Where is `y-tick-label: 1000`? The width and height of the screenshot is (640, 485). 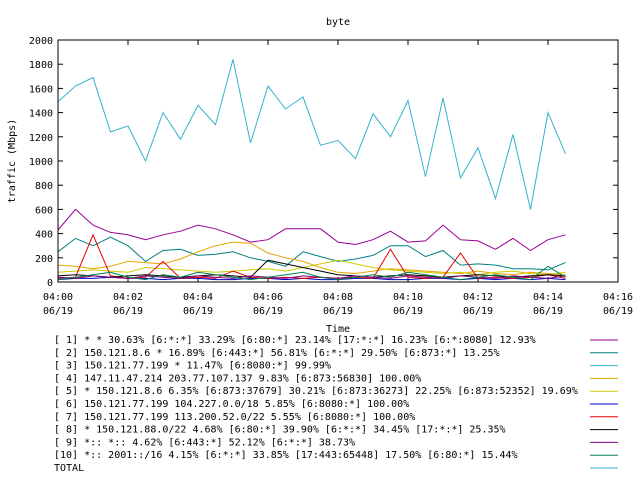 y-tick-label: 1000 is located at coordinates (41, 162).